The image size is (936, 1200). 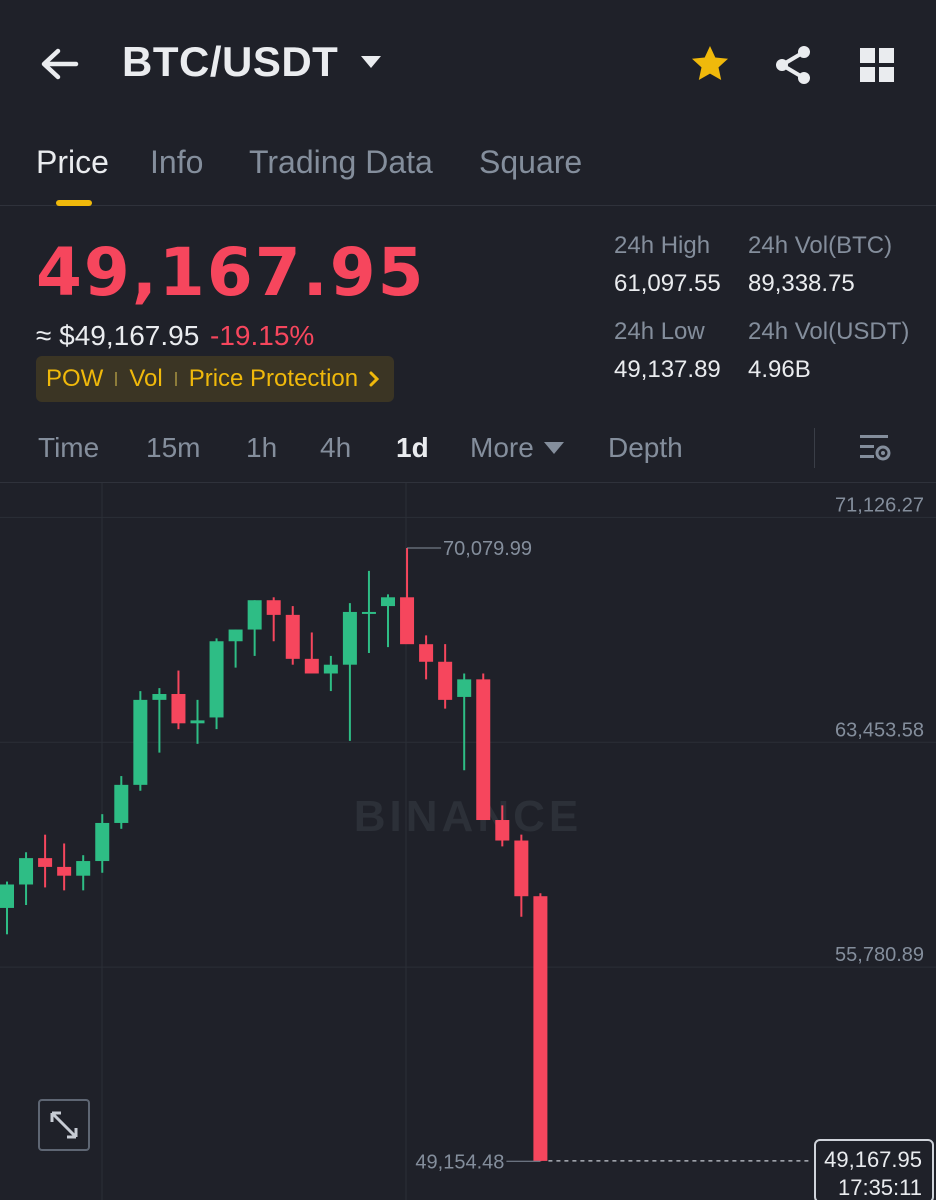 I want to click on last-price-label: 49,167.95, so click(x=873, y=1159).